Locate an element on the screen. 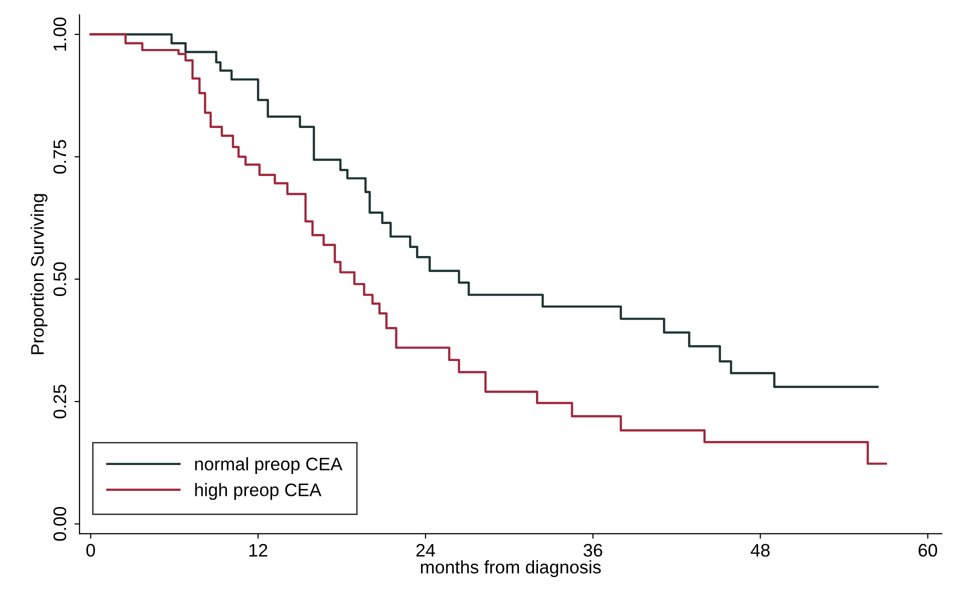 The height and width of the screenshot is (593, 958). x-tick-label: 60 is located at coordinates (928, 550).